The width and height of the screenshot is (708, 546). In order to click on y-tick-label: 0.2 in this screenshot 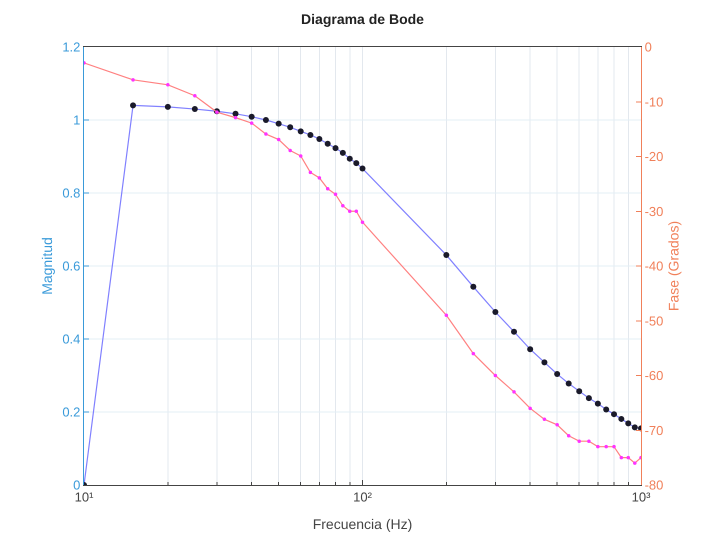, I will do `click(71, 412)`.